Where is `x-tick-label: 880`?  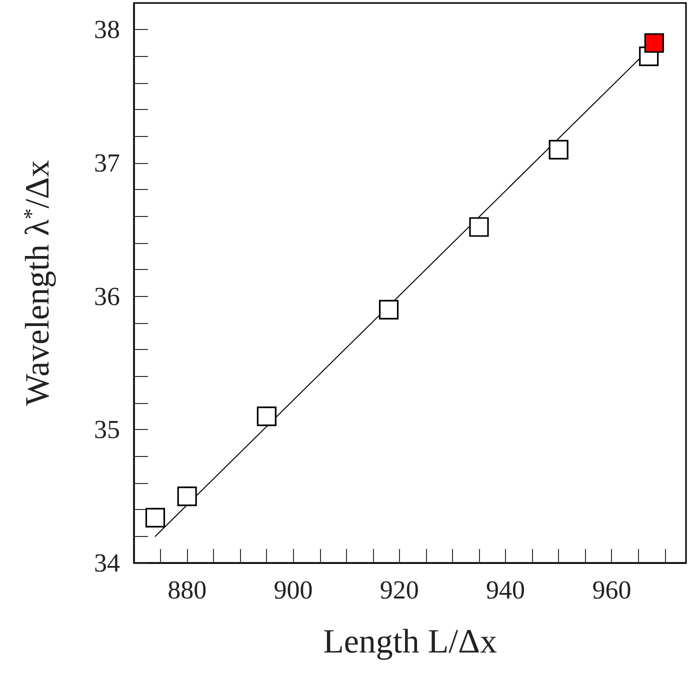
x-tick-label: 880 is located at coordinates (187, 590).